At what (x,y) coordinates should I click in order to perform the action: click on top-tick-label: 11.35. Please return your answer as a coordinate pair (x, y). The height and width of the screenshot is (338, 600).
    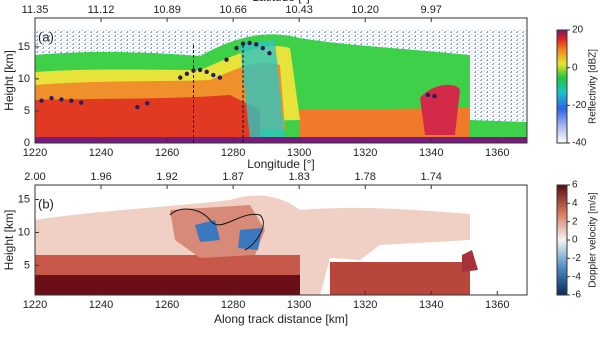
    Looking at the image, I should click on (35, 10).